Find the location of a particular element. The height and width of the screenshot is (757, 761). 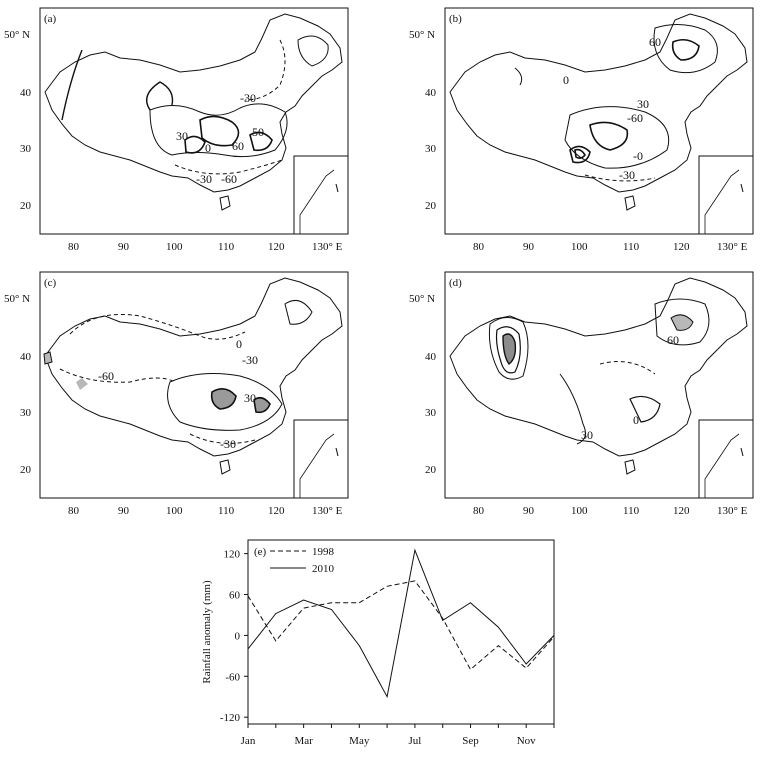

series-line-2010 is located at coordinates (401, 623).